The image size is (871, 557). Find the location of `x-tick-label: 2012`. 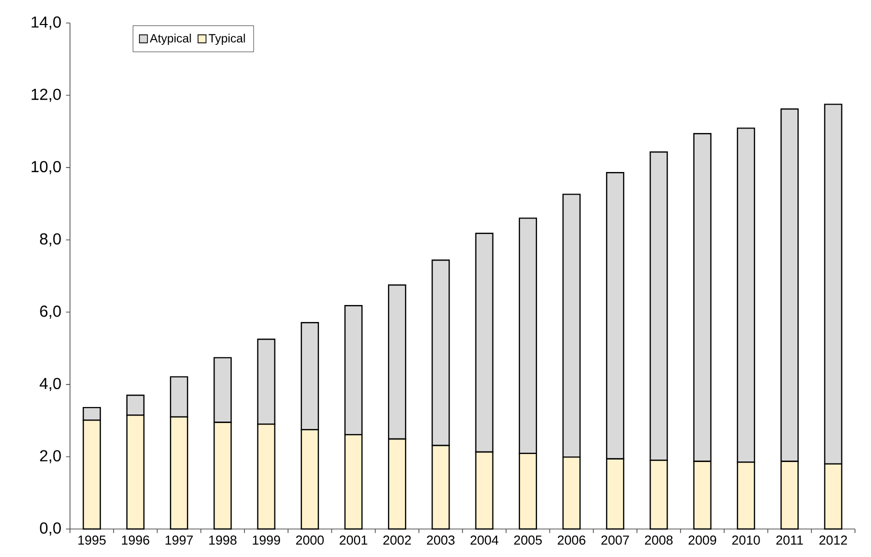

x-tick-label: 2012 is located at coordinates (833, 540).